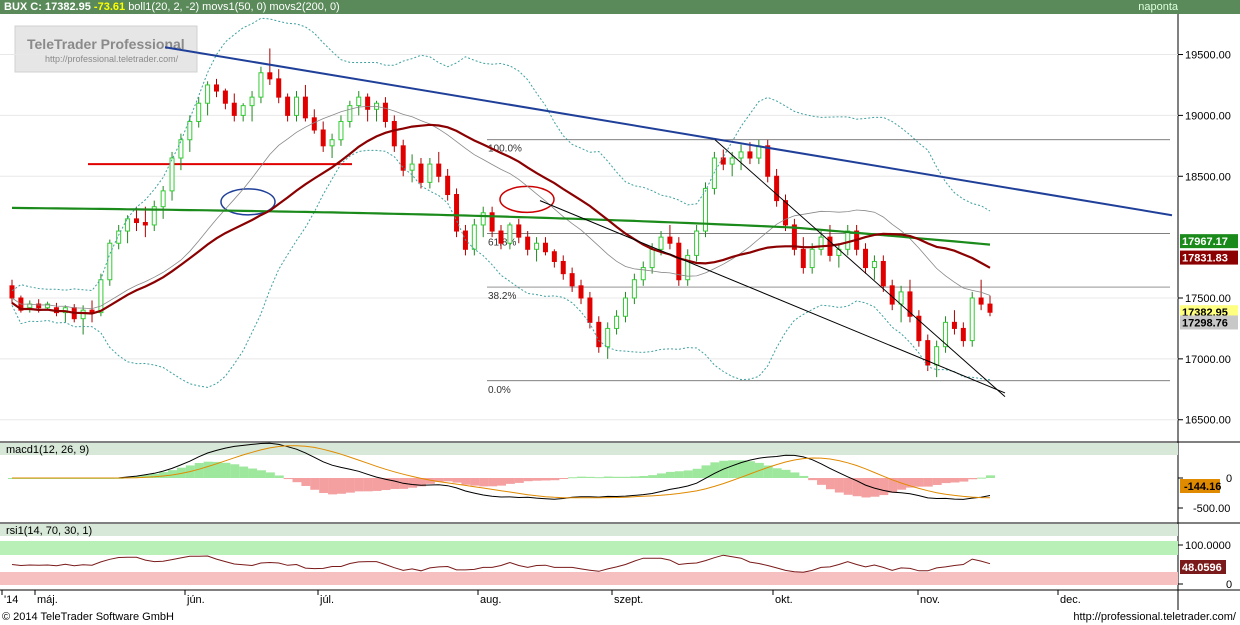 The height and width of the screenshot is (625, 1240). I want to click on rsi-overbought-zone, so click(589, 548).